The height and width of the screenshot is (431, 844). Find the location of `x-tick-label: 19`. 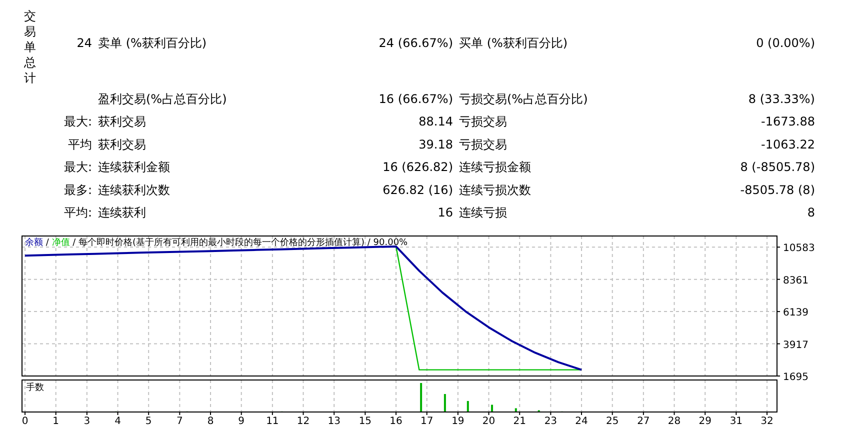

x-tick-label: 19 is located at coordinates (458, 421).